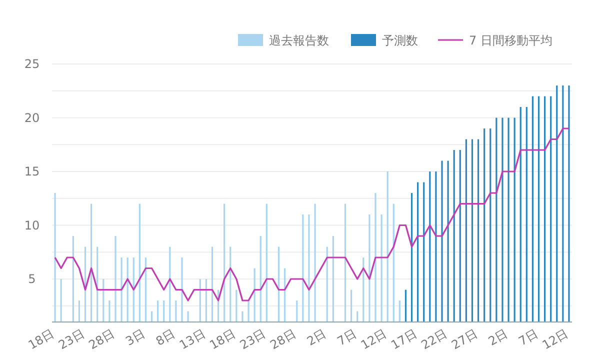 The height and width of the screenshot is (360, 607). Describe the element at coordinates (32, 171) in the screenshot. I see `y-tick-label: 15` at that location.